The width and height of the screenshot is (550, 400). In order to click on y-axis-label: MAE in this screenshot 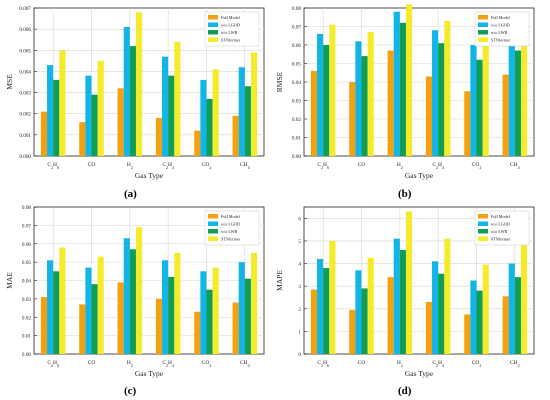, I will do `click(9, 280)`.